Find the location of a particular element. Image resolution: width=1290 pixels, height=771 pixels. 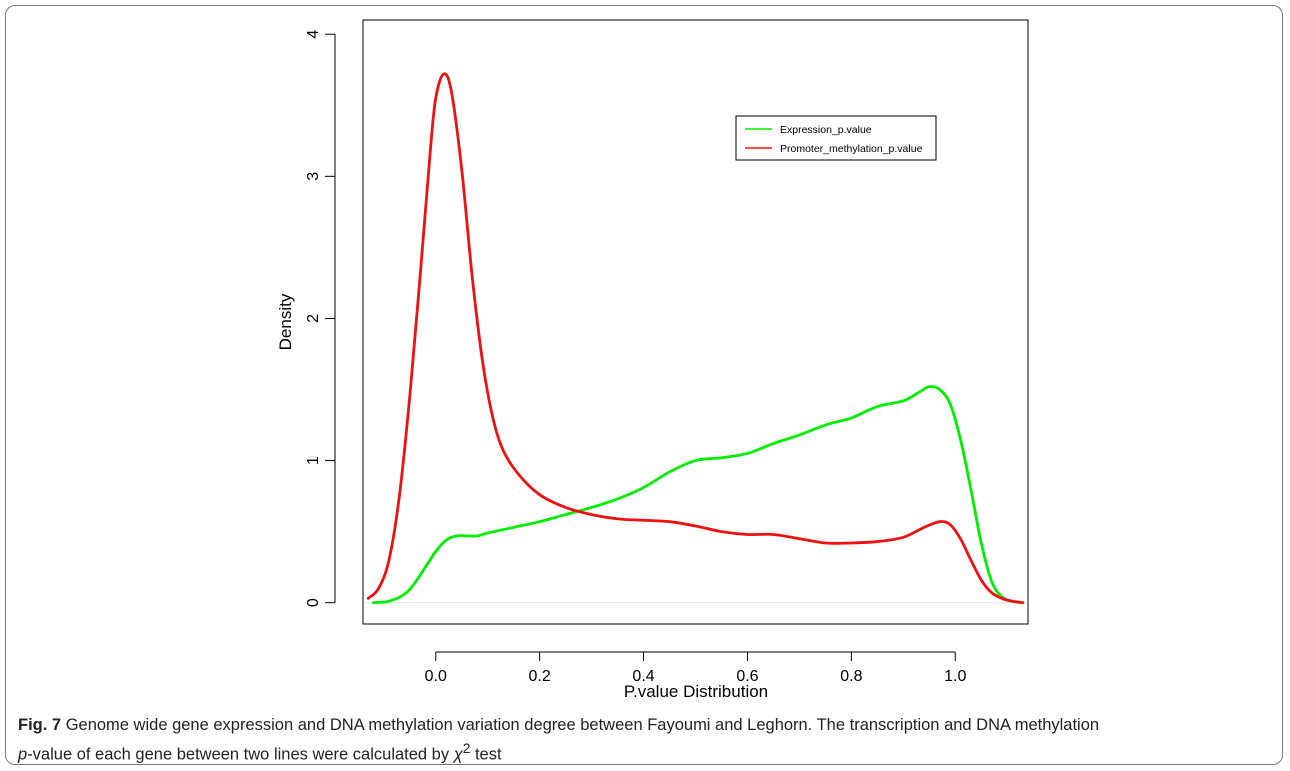

x-tick-label: 0.2 is located at coordinates (540, 676).